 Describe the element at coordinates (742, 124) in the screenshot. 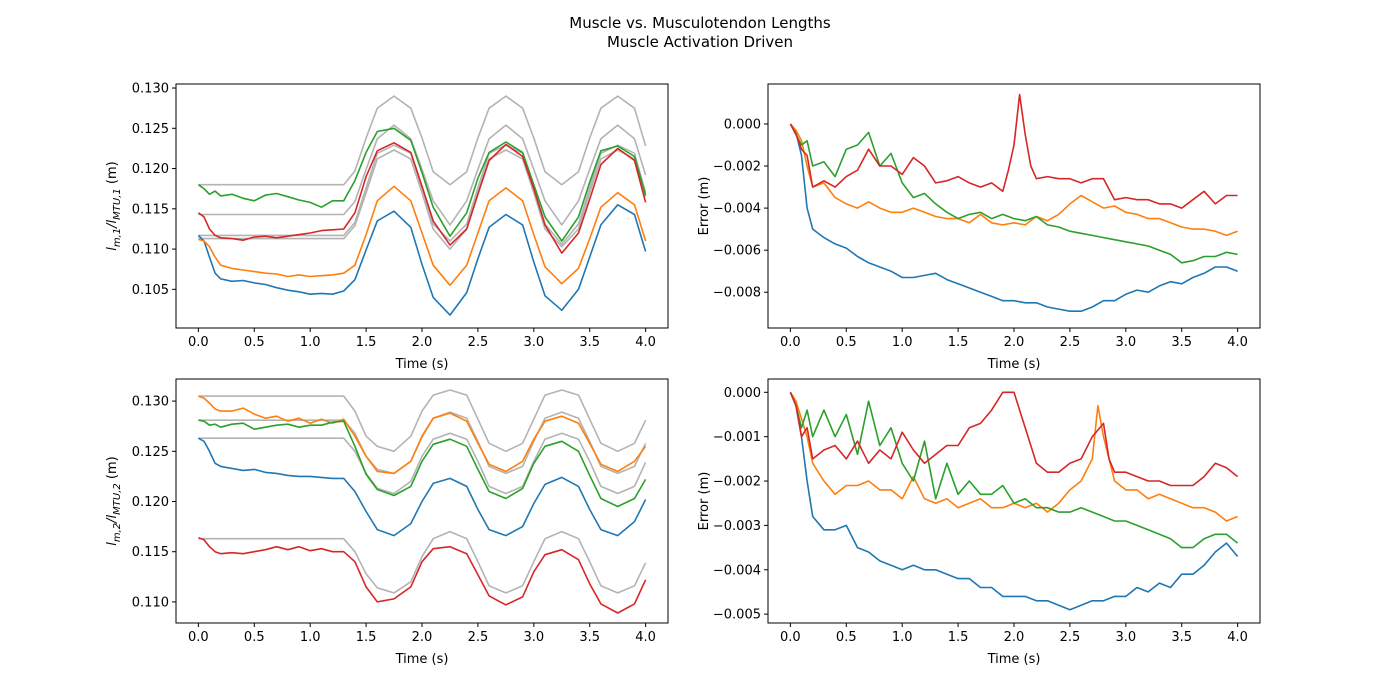

I see `y-tick-label: 0.000` at that location.